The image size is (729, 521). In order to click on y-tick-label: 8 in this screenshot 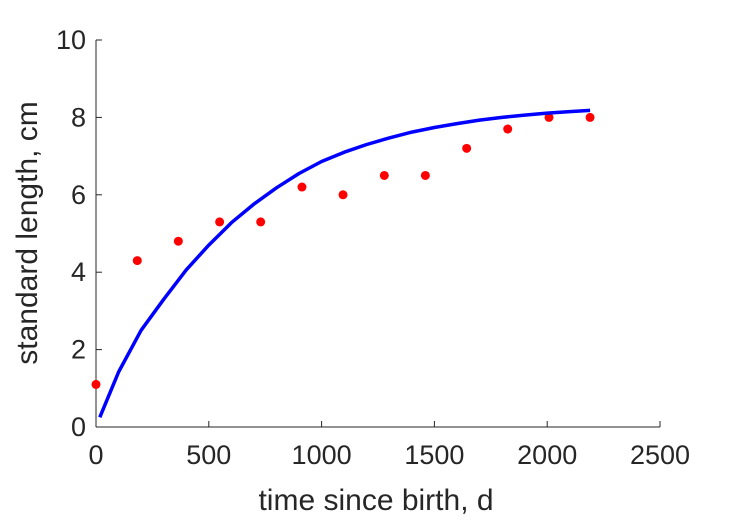, I will do `click(78, 117)`.